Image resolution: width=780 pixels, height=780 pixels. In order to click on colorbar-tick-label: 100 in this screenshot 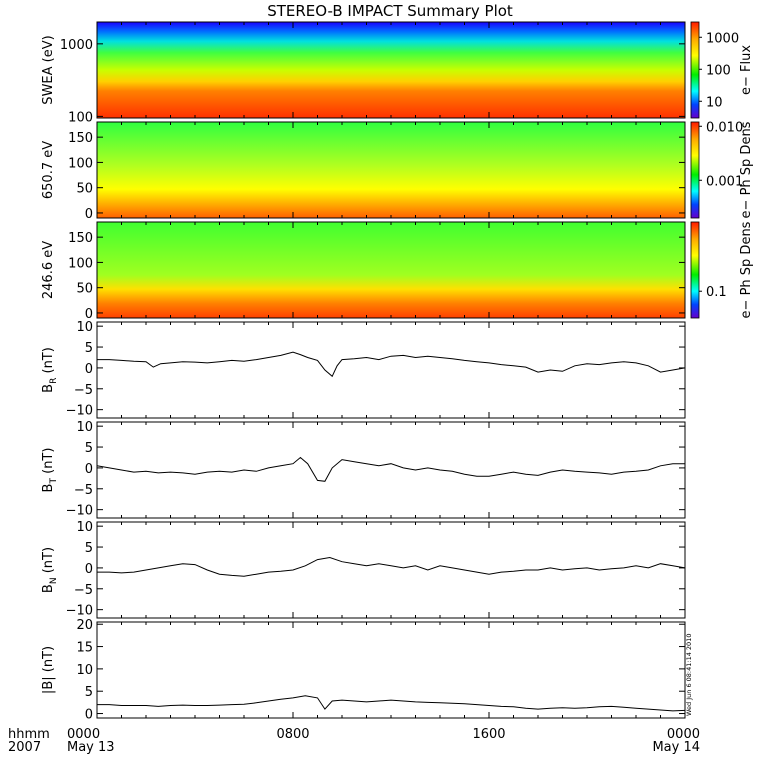, I will do `click(718, 70)`.